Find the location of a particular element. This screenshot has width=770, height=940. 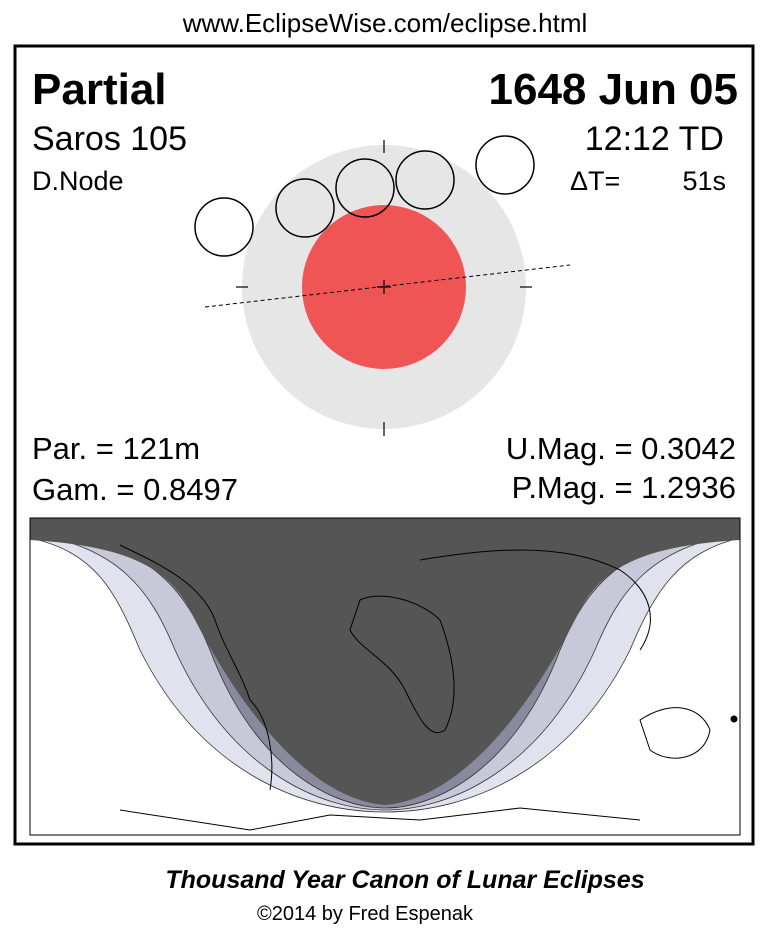

ecliptic is located at coordinates (387, 286).